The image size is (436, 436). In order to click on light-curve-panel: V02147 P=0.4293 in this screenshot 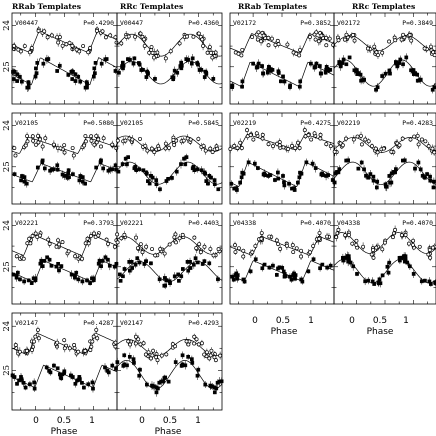, I will do `click(169, 361)`.